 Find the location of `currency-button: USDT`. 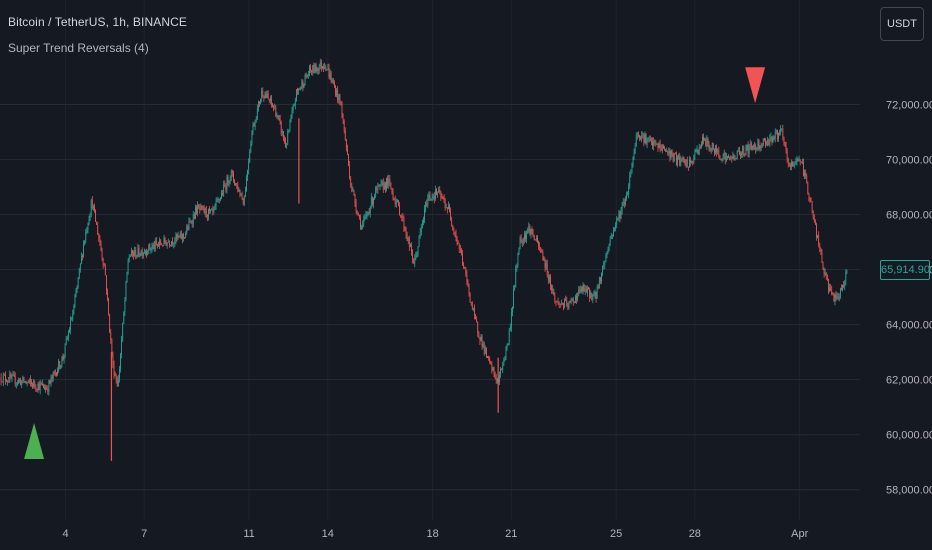

currency-button: USDT is located at coordinates (902, 24).